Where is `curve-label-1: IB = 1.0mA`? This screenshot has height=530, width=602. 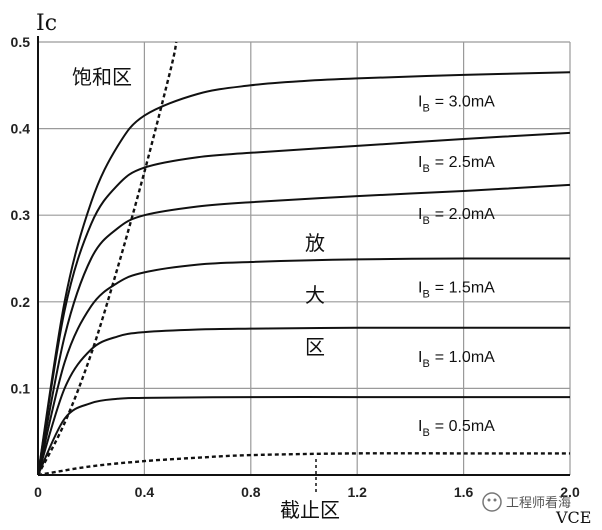
curve-label-1: IB = 1.0mA is located at coordinates (456, 359).